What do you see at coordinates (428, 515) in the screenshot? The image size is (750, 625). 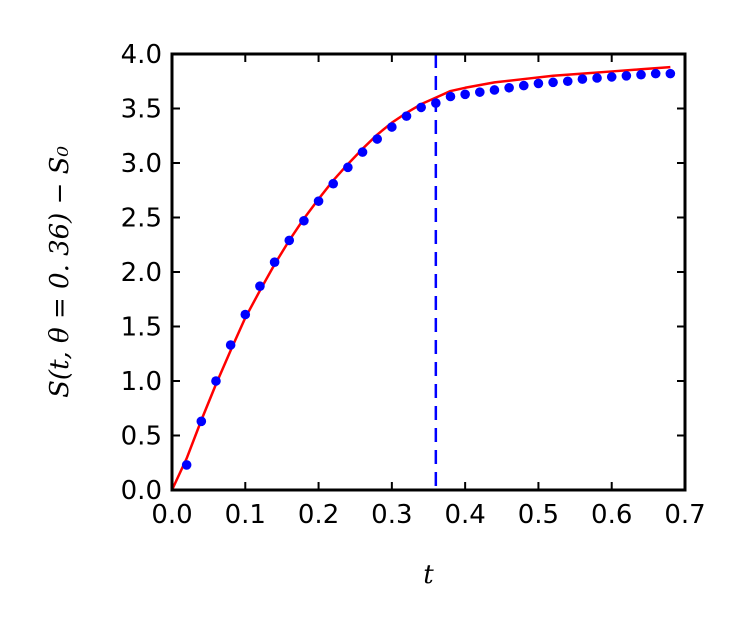 I see `x-tick-labels: 0.0 0.1 0.2 0.3 0.4 0.5 0.6 0.7` at bounding box center [428, 515].